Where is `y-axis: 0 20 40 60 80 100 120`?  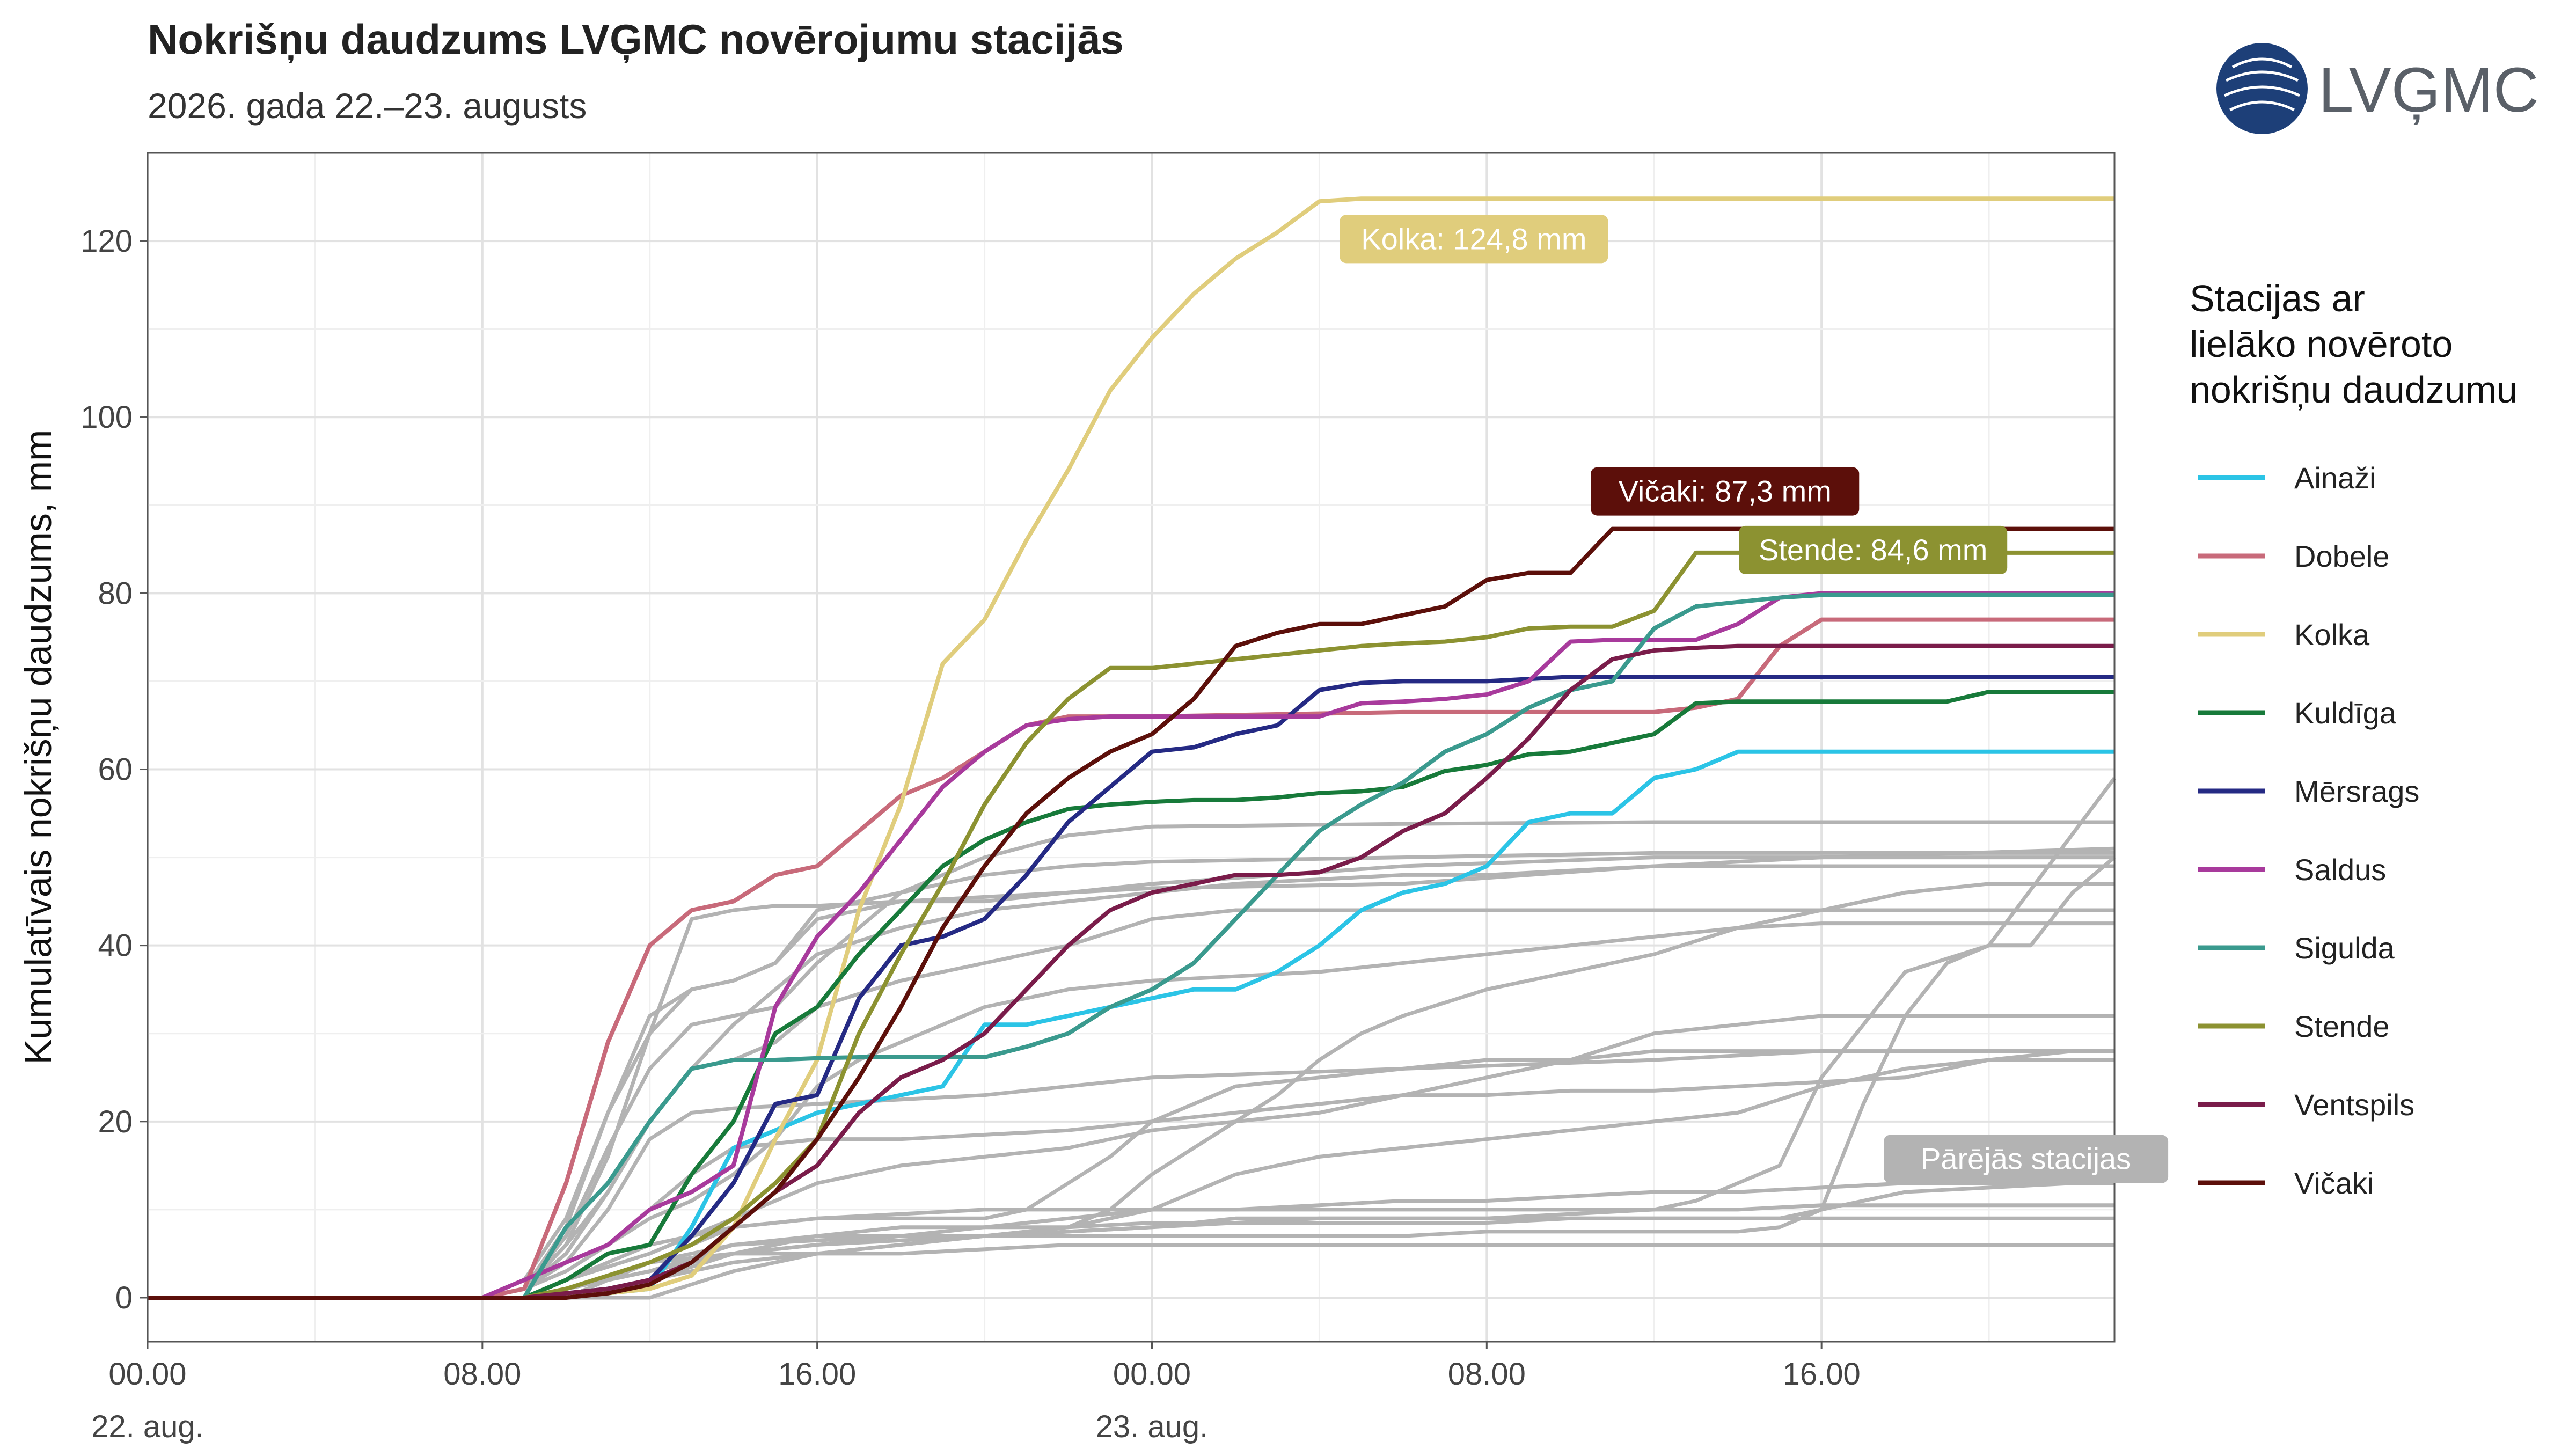
y-axis: 0 20 40 60 80 100 120 is located at coordinates (114, 769).